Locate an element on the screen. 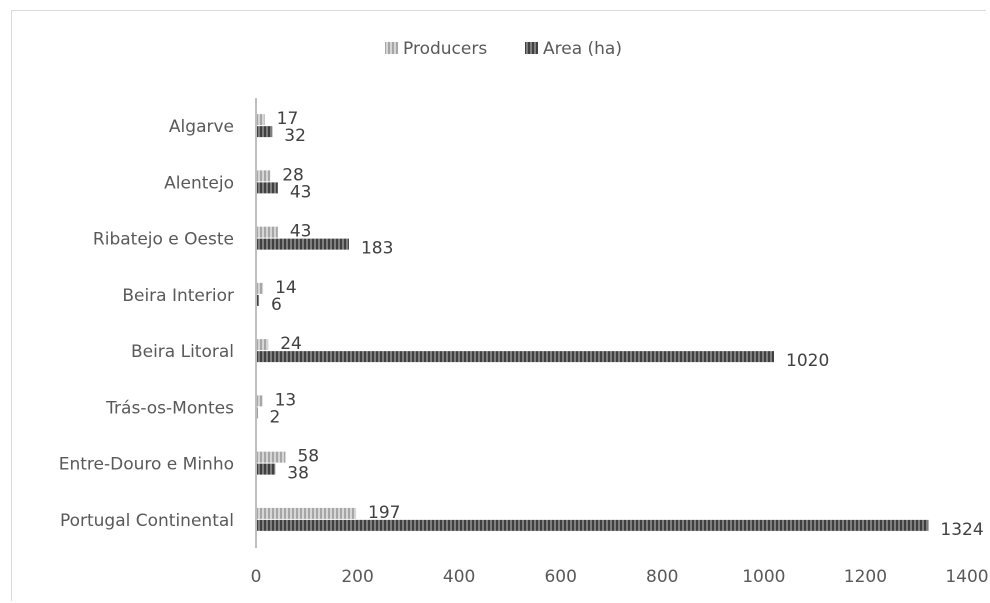  data-label: 2 is located at coordinates (275, 417).